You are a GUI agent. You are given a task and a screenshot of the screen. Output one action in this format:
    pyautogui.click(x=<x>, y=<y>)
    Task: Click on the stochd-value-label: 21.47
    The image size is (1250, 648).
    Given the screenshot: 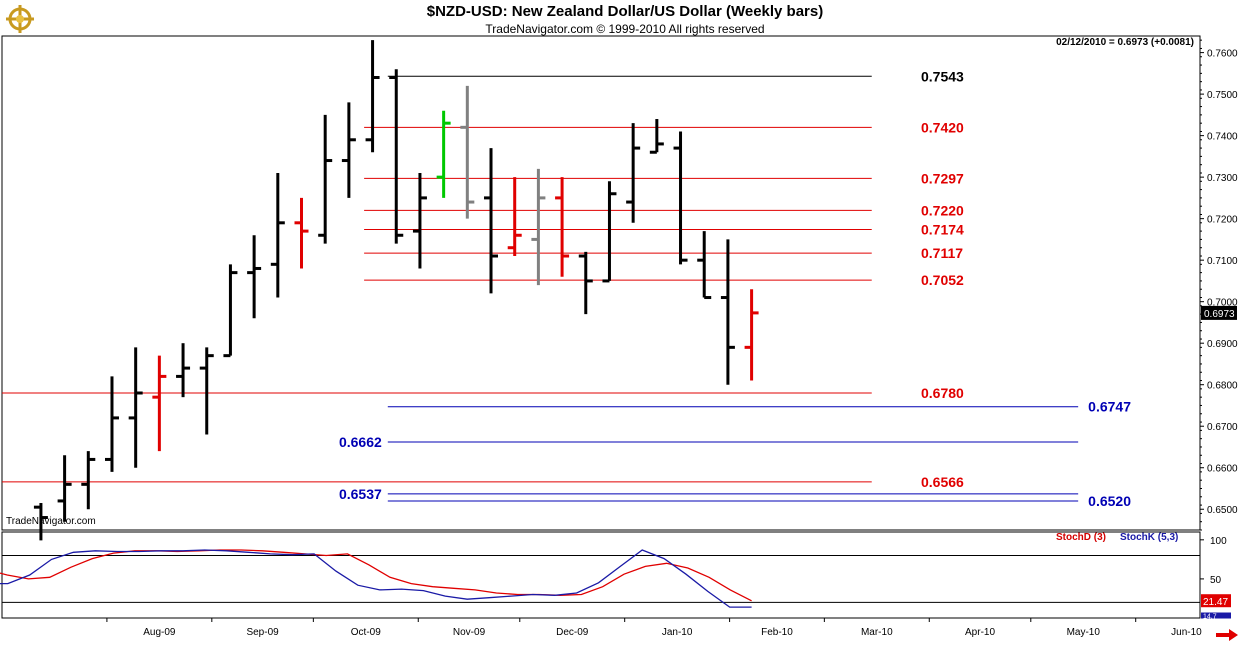 What is the action you would take?
    pyautogui.click(x=1215, y=602)
    